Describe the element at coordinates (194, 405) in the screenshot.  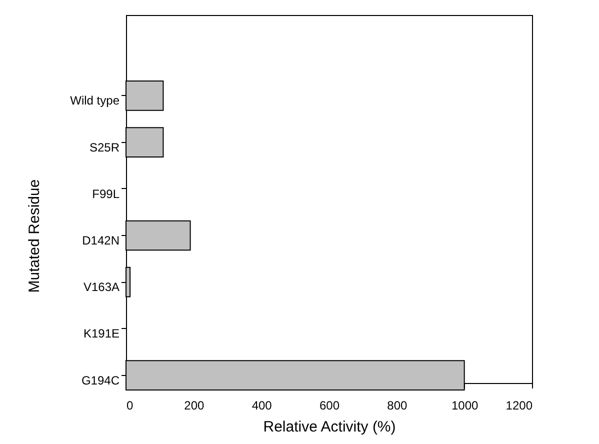
I see `x-tick-label: 200` at that location.